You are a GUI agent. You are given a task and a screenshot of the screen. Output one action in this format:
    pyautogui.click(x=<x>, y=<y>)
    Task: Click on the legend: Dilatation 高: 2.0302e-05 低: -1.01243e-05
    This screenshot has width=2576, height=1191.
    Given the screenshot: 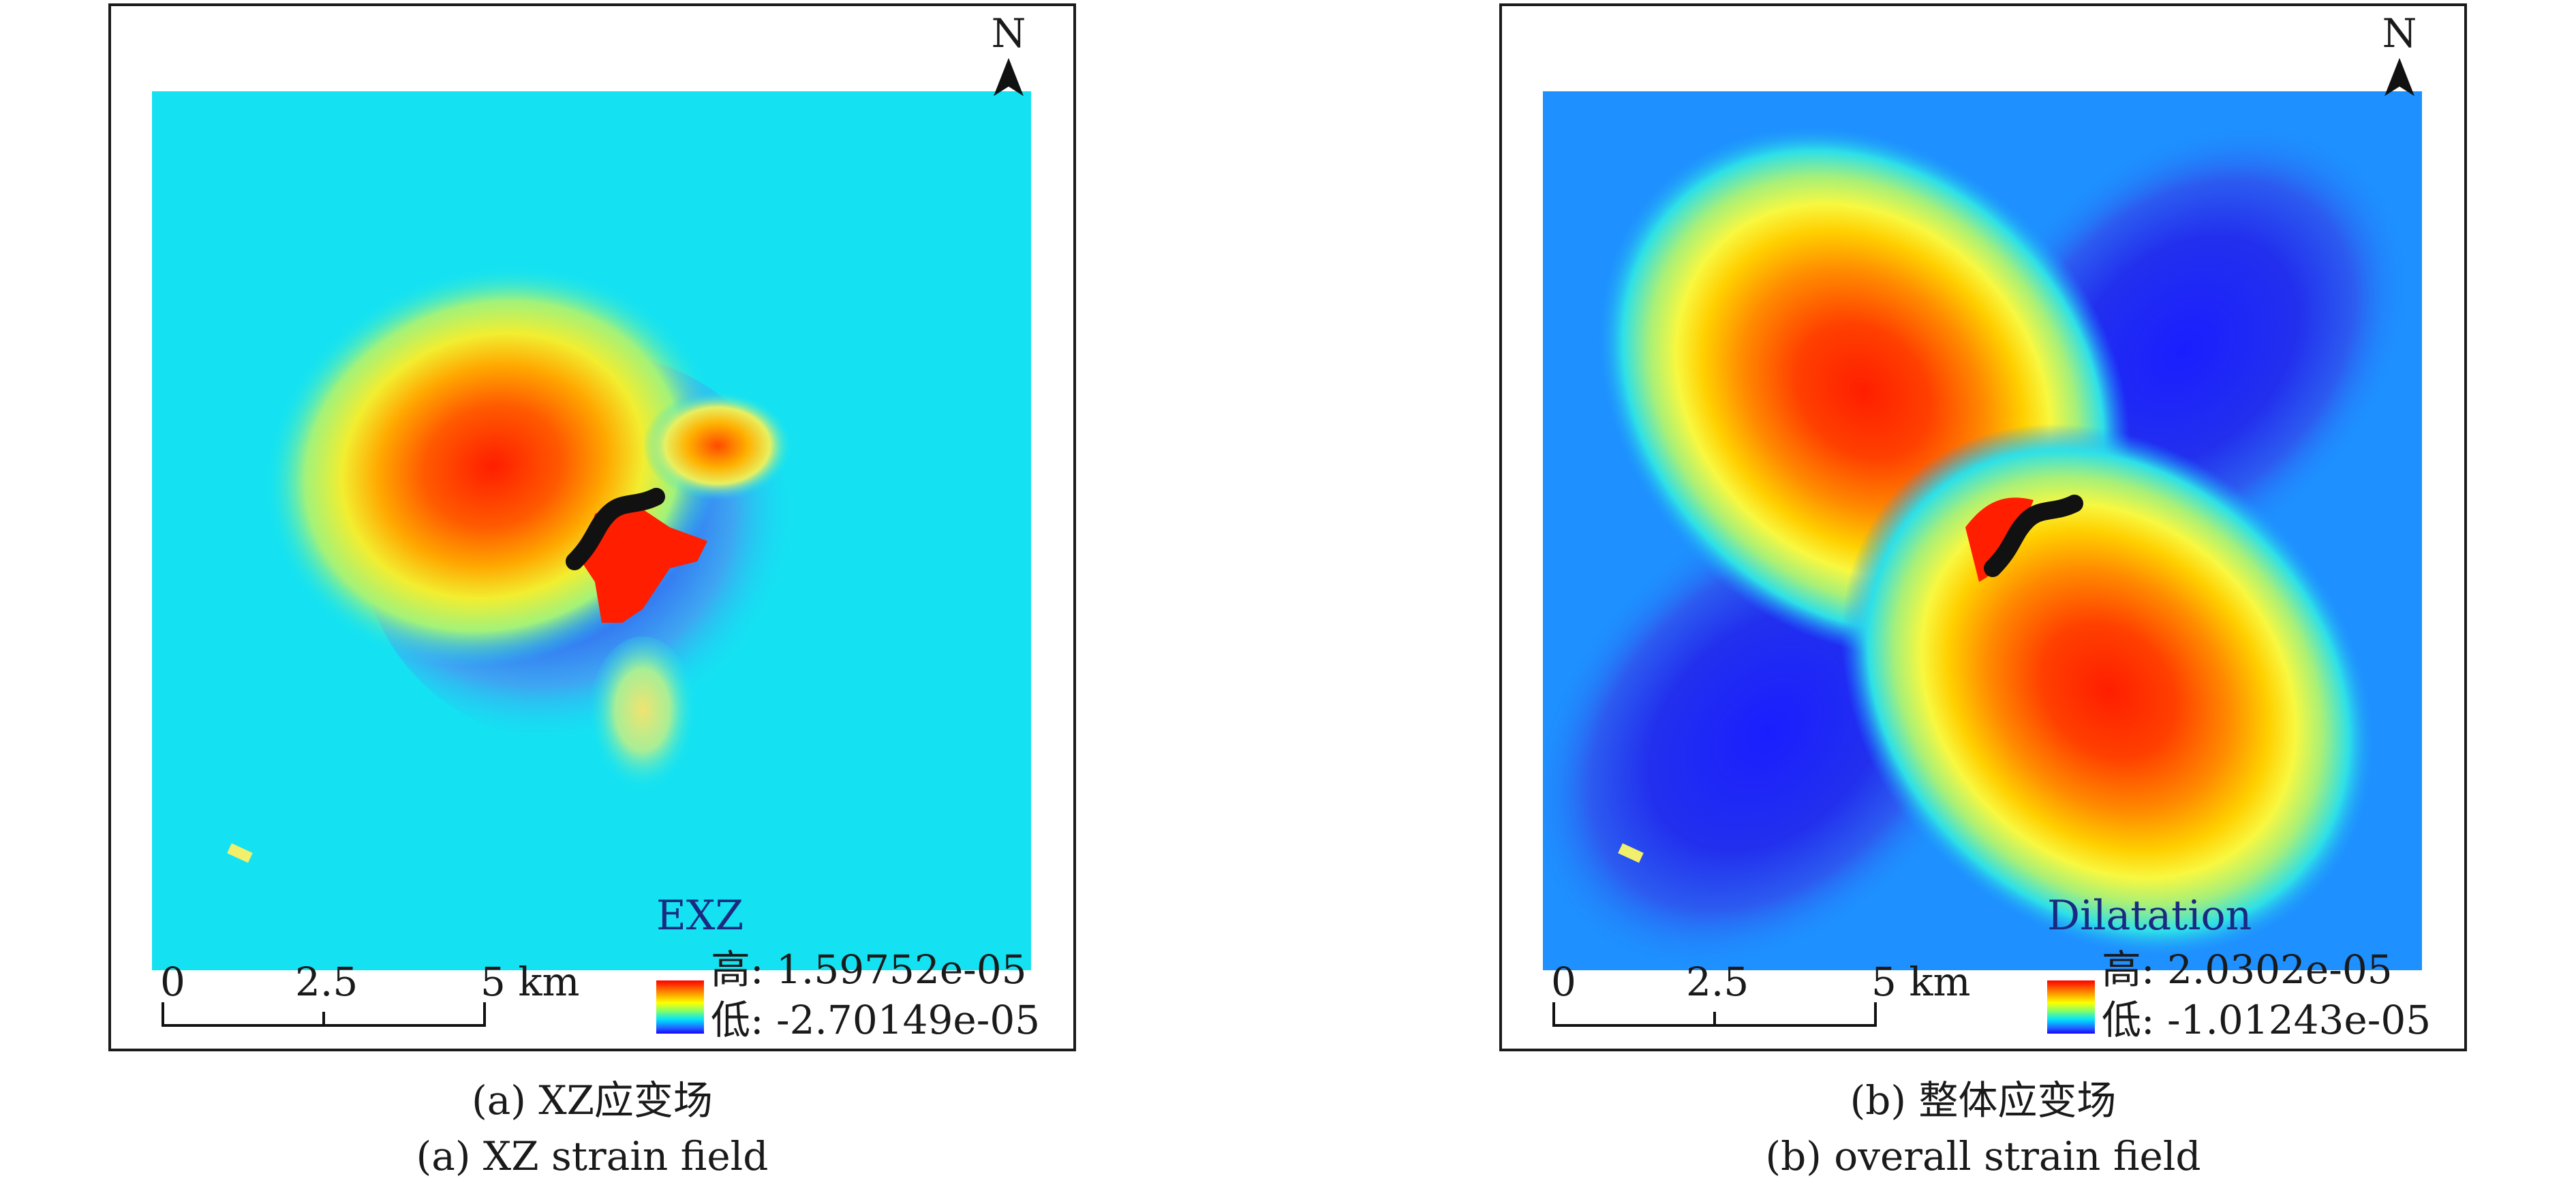 What is the action you would take?
    pyautogui.click(x=2258, y=971)
    